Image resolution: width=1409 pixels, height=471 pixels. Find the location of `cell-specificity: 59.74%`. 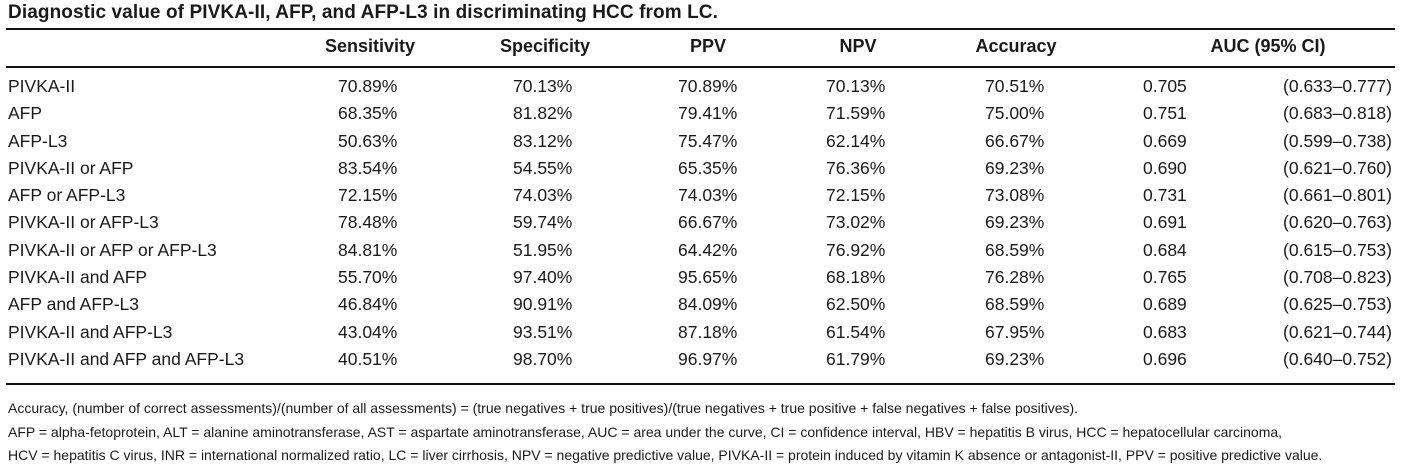

cell-specificity: 59.74% is located at coordinates (543, 222).